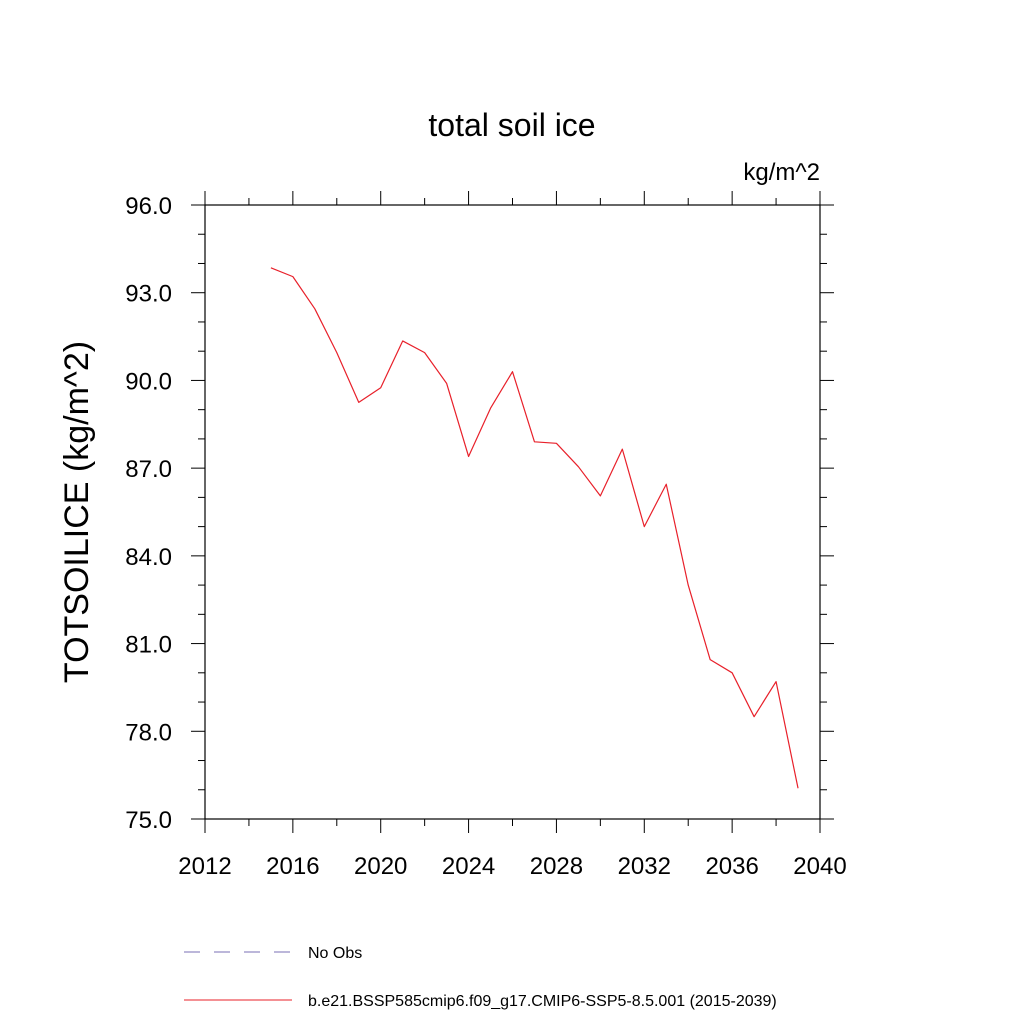 This screenshot has height=1024, width=1024. I want to click on y-axis-label: TOTSOILICE (kg/m^2), so click(77, 512).